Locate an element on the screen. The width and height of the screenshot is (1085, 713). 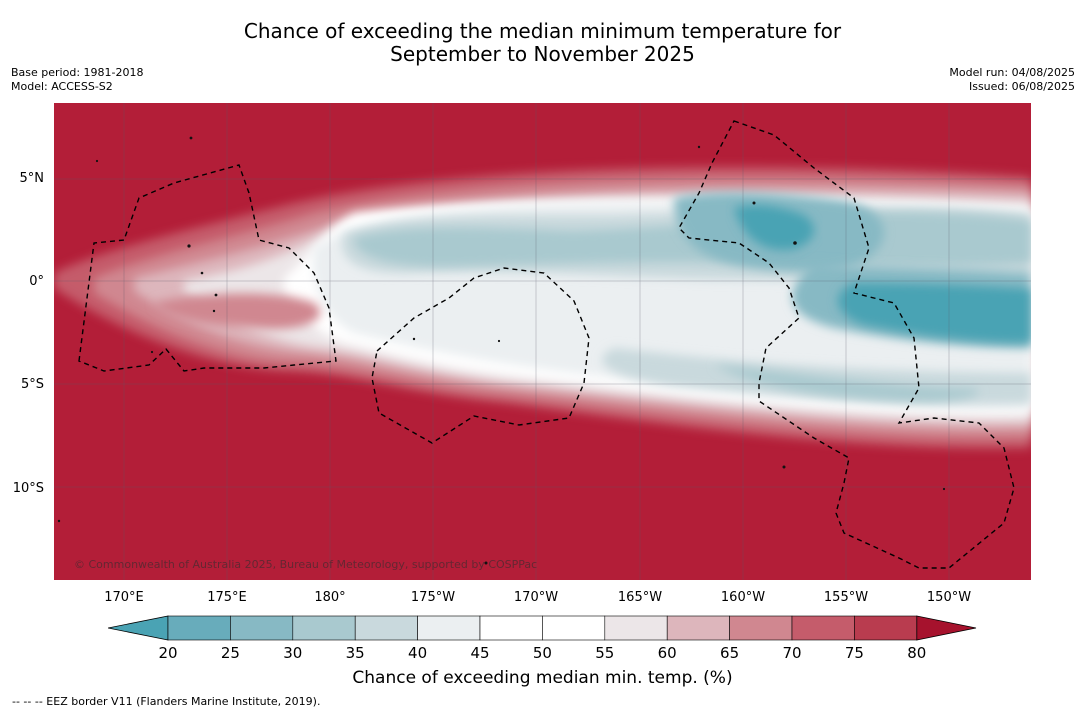
issued-text: Issued: 06/08/2025 is located at coordinates (1021, 86).